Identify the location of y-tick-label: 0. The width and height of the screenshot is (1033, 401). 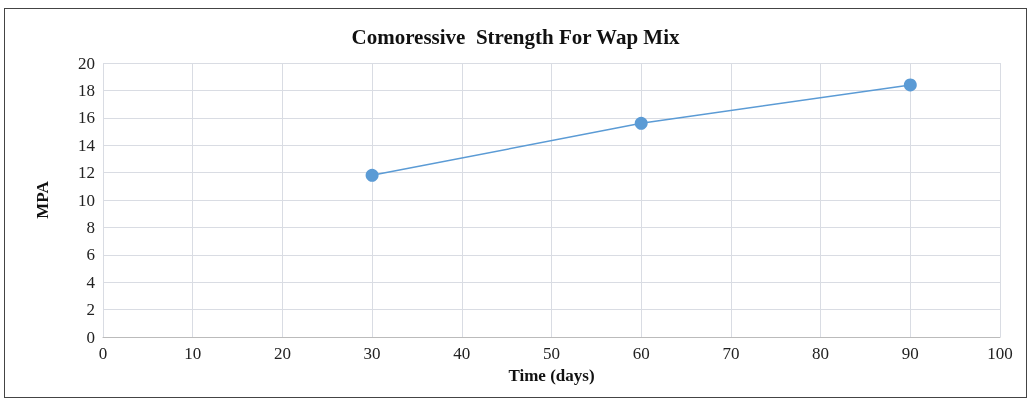
(90, 337).